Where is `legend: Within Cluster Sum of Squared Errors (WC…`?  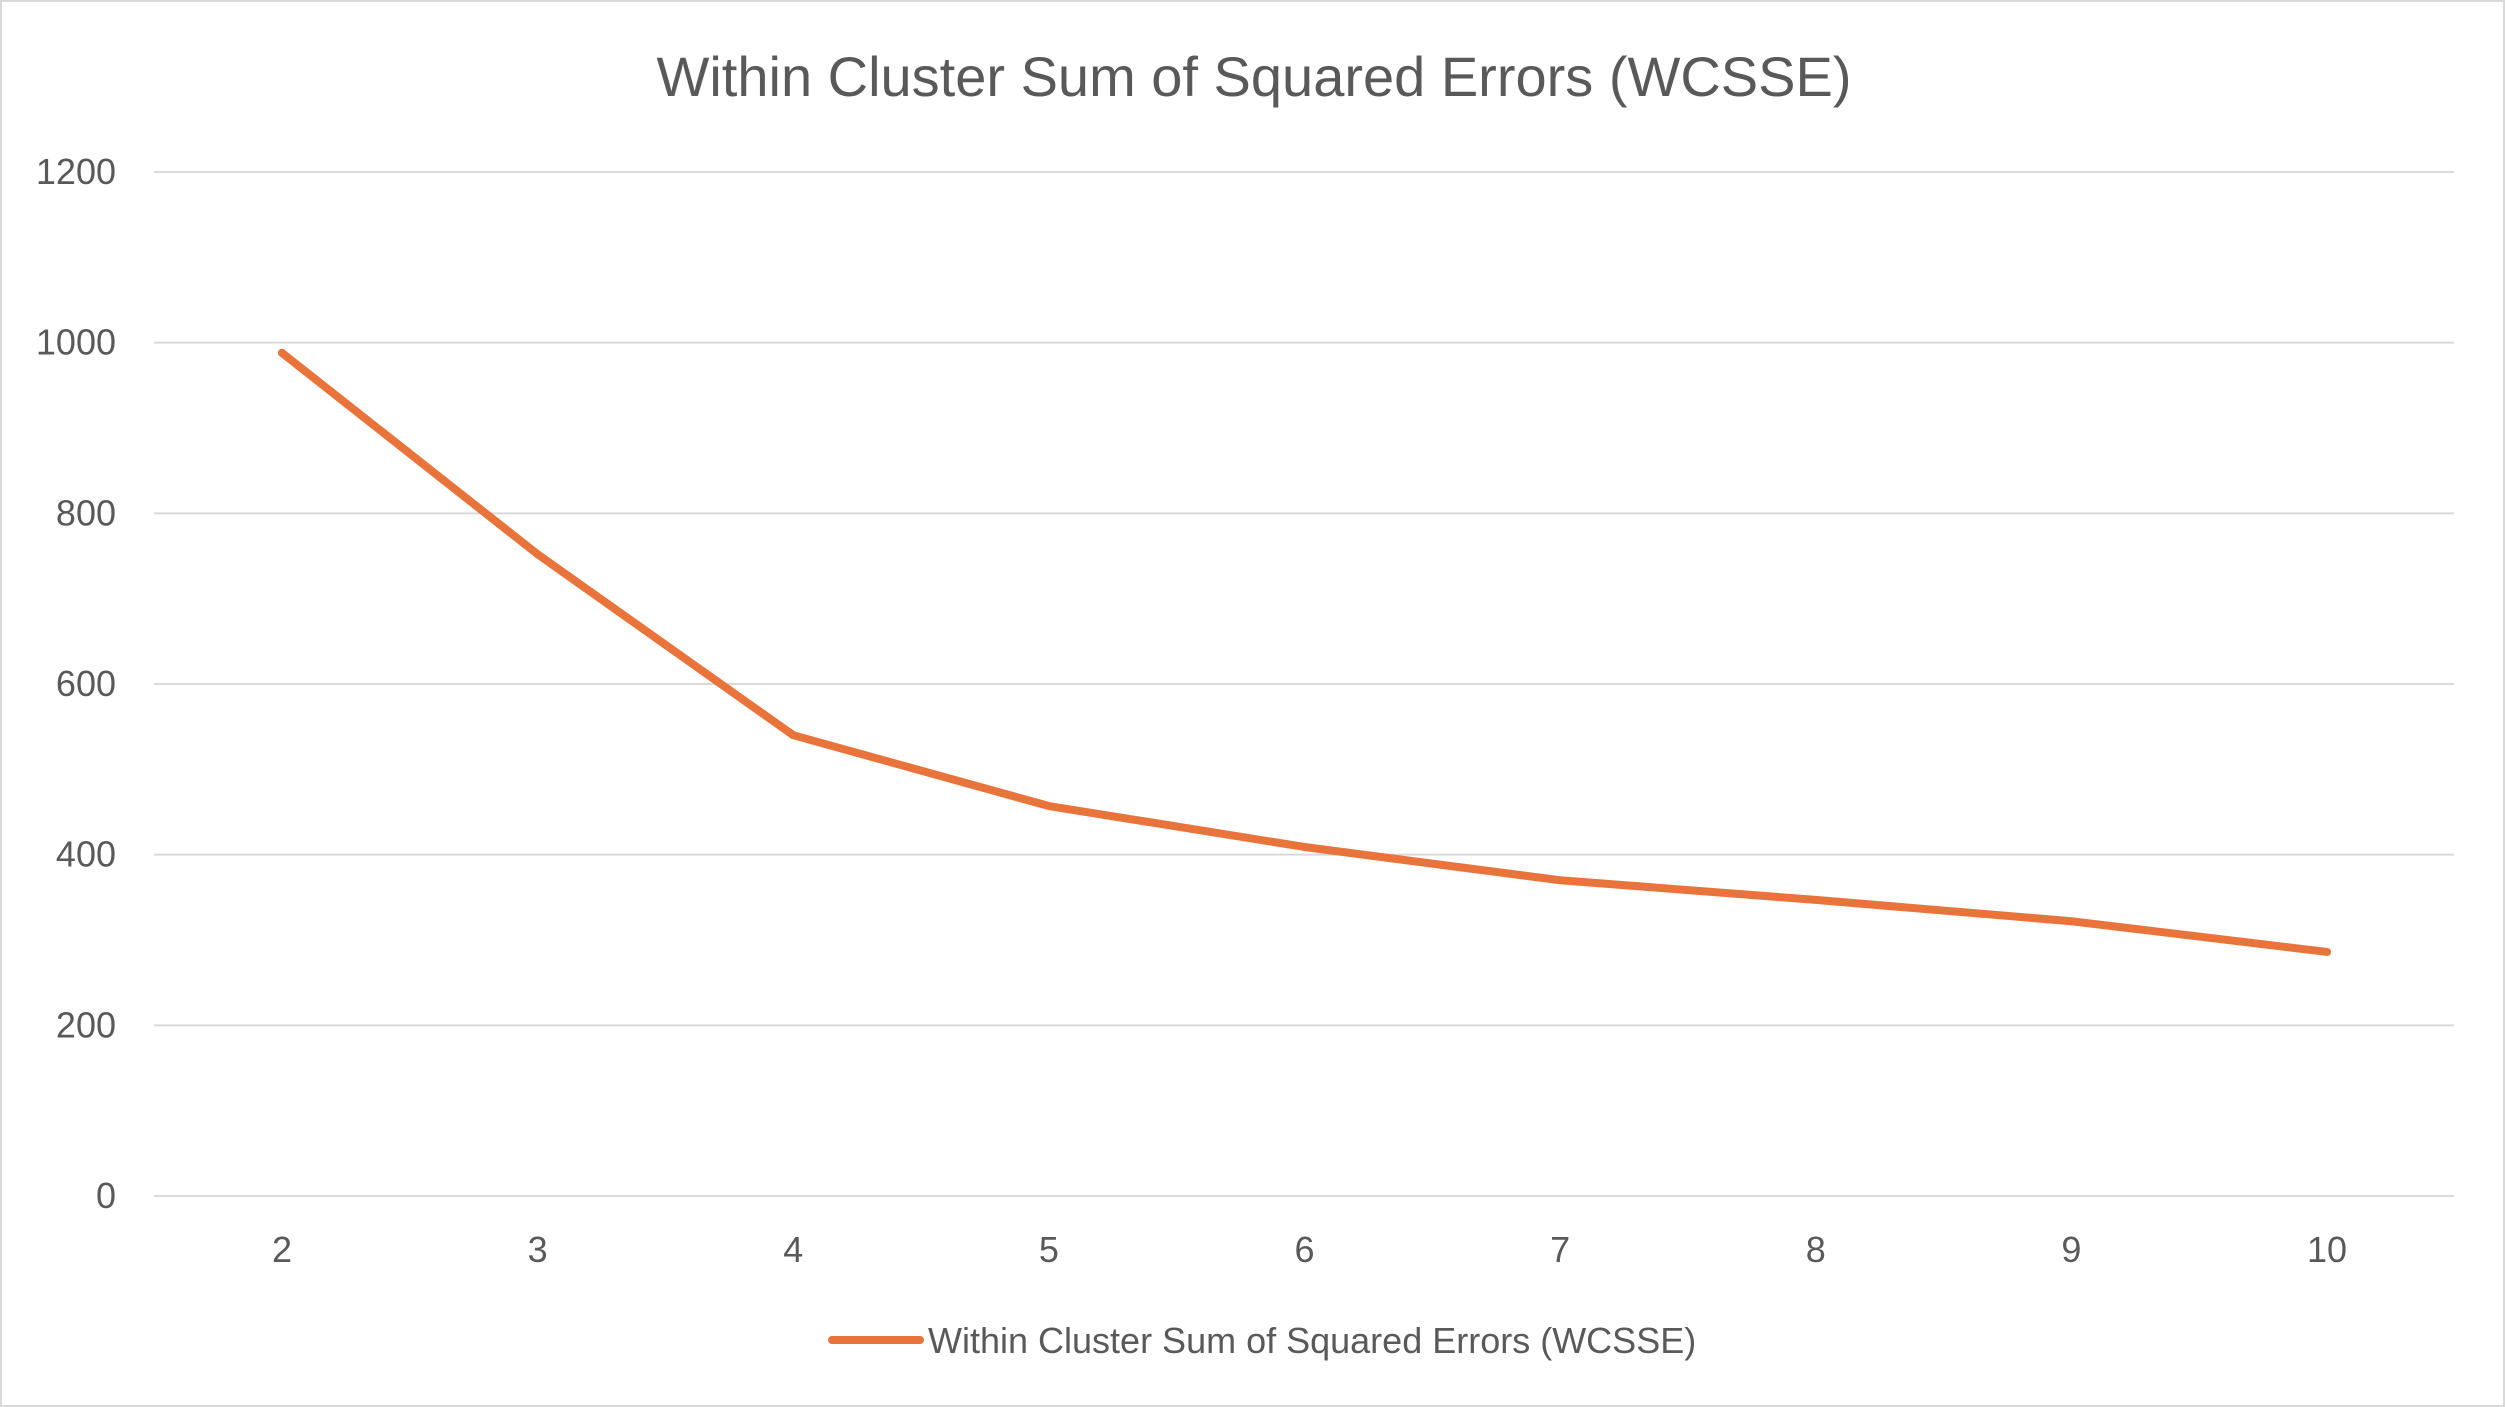
legend: Within Cluster Sum of Squared Errors (WC… is located at coordinates (1262, 1340).